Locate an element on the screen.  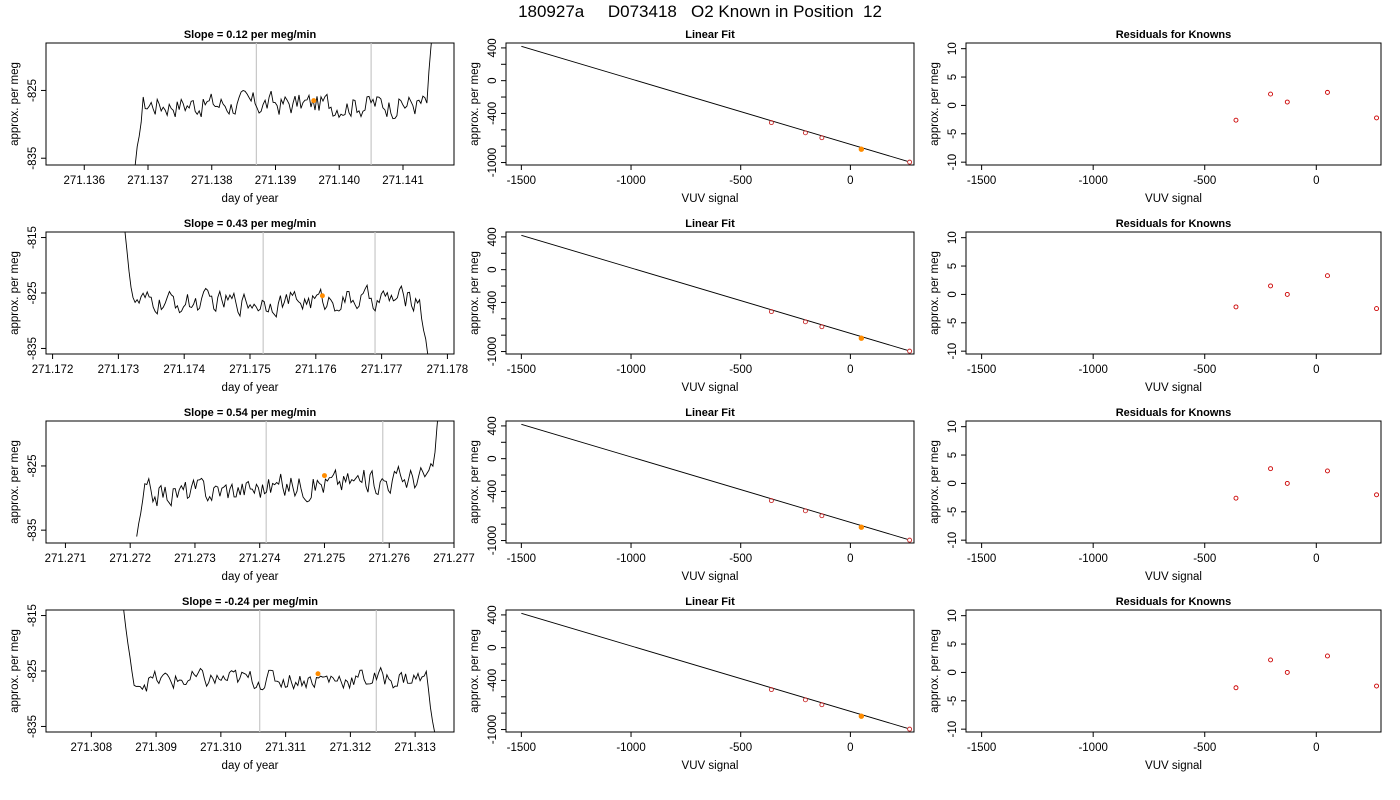
x-tick-label: 271.174 is located at coordinates (184, 370).